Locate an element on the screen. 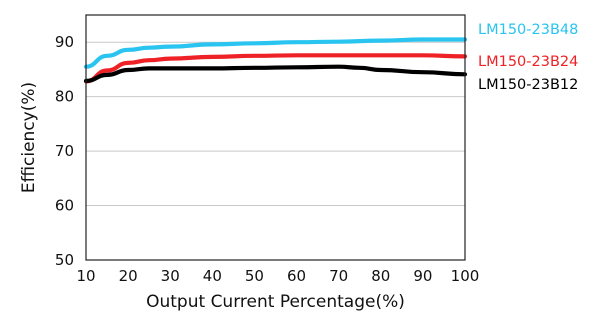 The image size is (609, 322). y-tick-label: 90 is located at coordinates (64, 42).